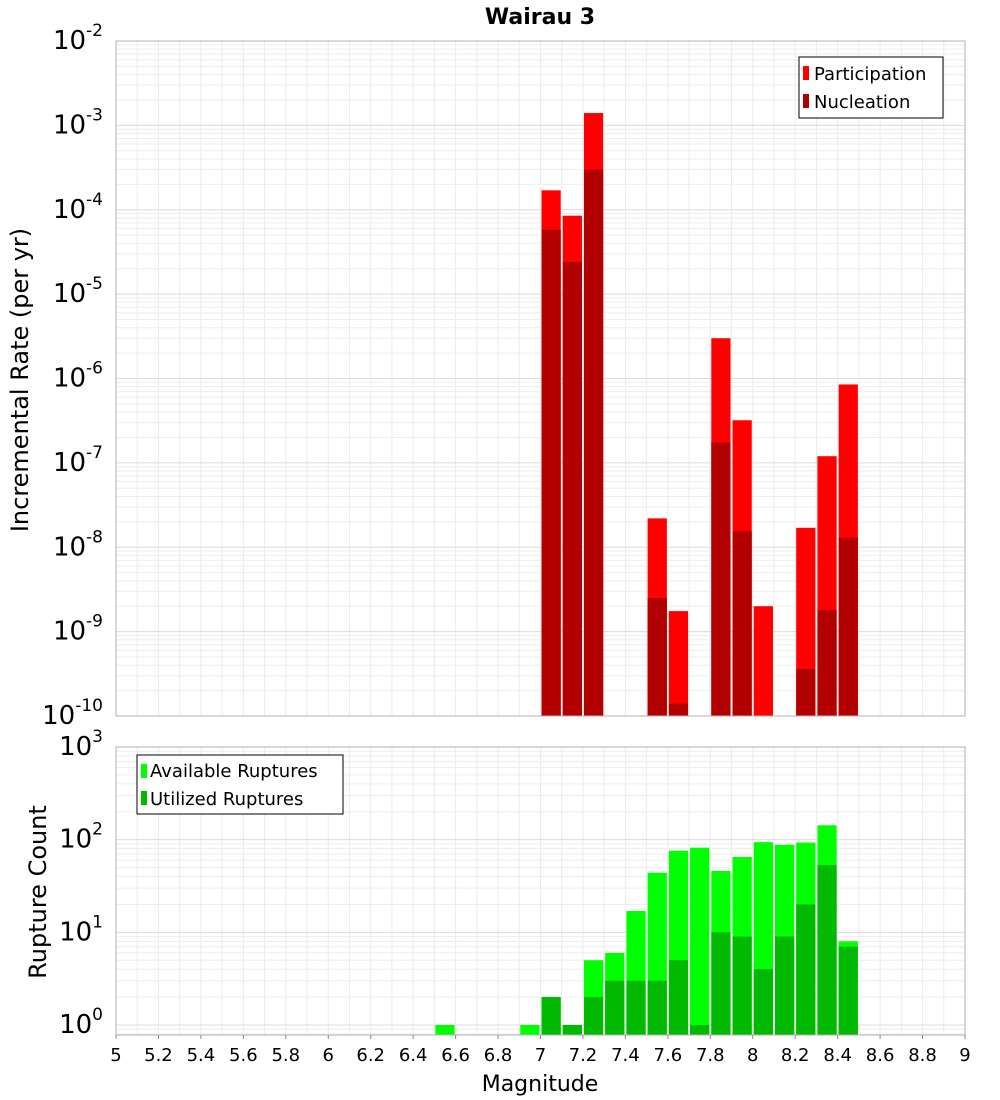  I want to click on rate-y-tick-label: 10⁻⁵, so click(78, 291).